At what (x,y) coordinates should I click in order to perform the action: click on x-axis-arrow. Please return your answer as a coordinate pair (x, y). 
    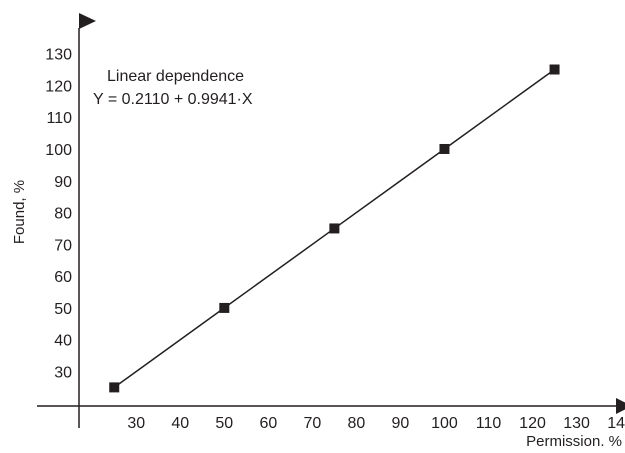
    Looking at the image, I should click on (620, 406).